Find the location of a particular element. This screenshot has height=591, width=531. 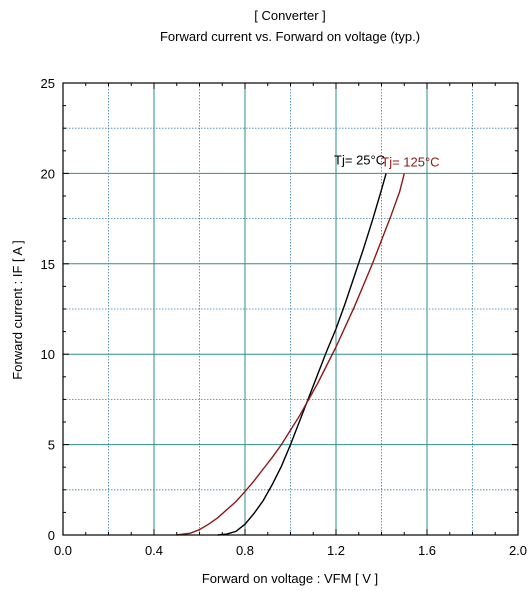

chart-title: [ Converter ] is located at coordinates (290, 15).